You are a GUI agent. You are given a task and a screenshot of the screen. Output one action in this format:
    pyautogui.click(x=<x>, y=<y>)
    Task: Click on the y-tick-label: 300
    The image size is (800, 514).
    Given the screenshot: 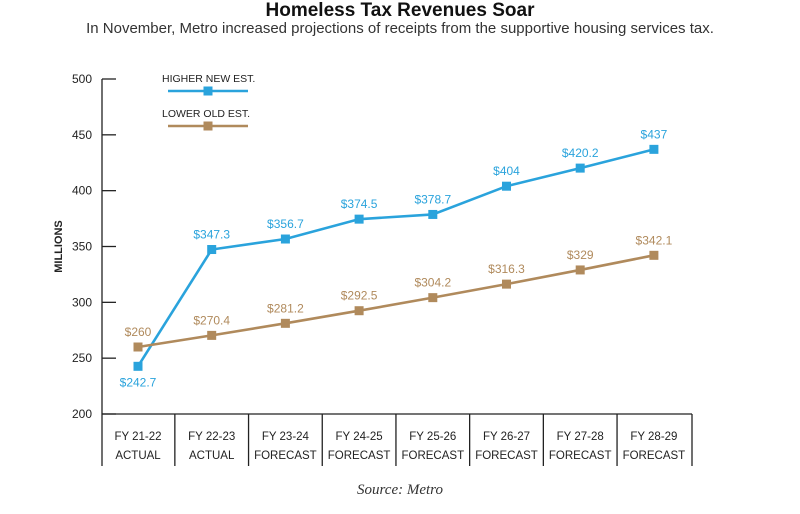 What is the action you would take?
    pyautogui.click(x=82, y=302)
    